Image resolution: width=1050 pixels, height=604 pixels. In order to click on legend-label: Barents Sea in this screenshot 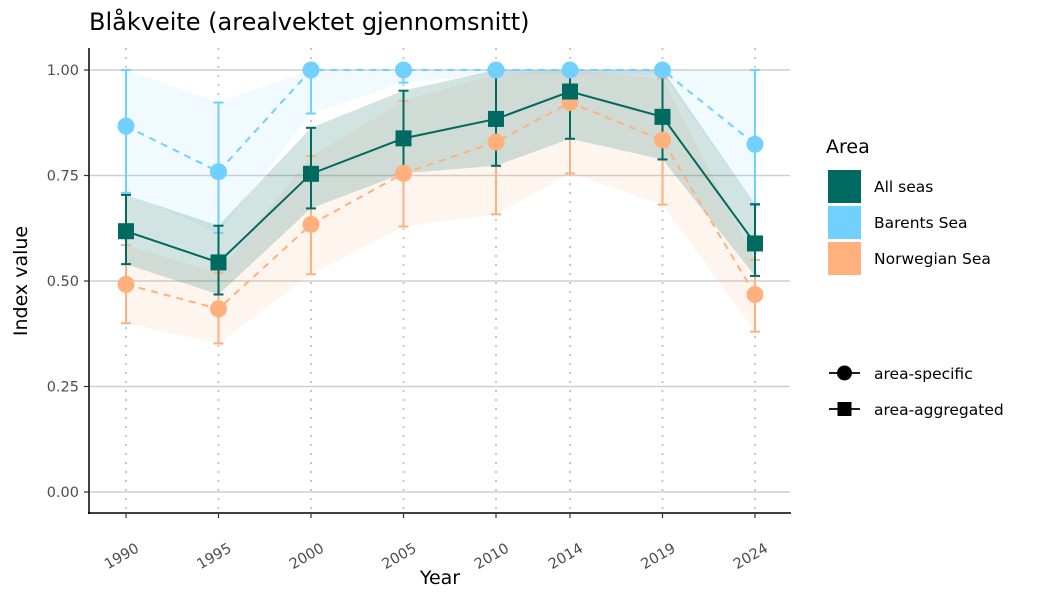, I will do `click(920, 223)`.